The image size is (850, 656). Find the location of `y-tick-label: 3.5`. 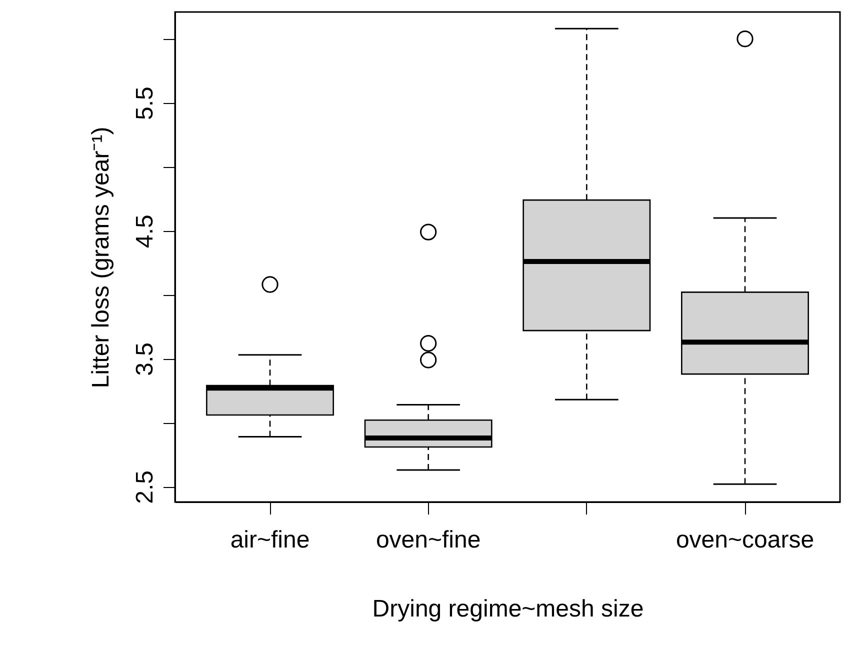

y-tick-label: 3.5 is located at coordinates (145, 359).